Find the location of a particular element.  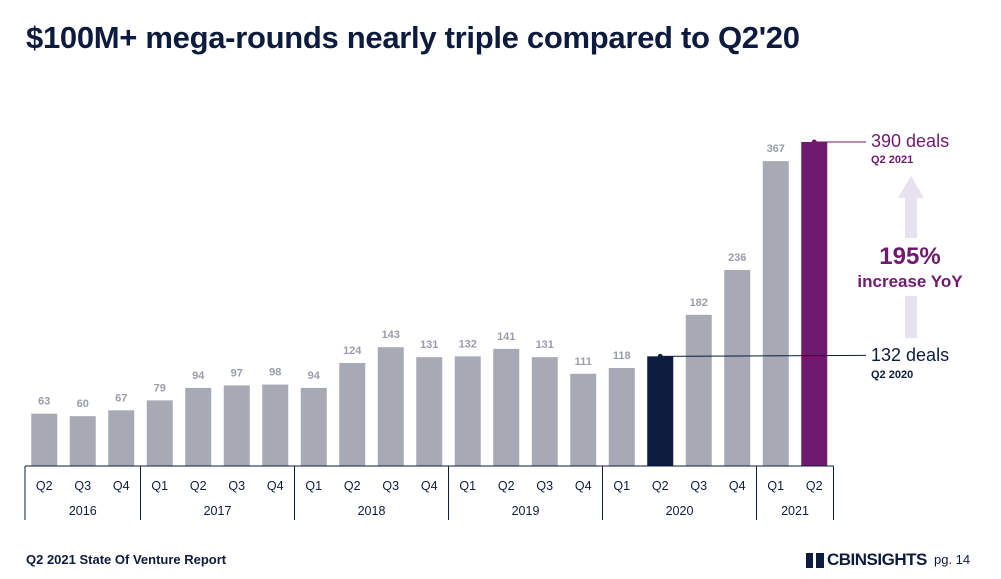

report-name: Q2 2021 State Of Venture Report is located at coordinates (126, 559).